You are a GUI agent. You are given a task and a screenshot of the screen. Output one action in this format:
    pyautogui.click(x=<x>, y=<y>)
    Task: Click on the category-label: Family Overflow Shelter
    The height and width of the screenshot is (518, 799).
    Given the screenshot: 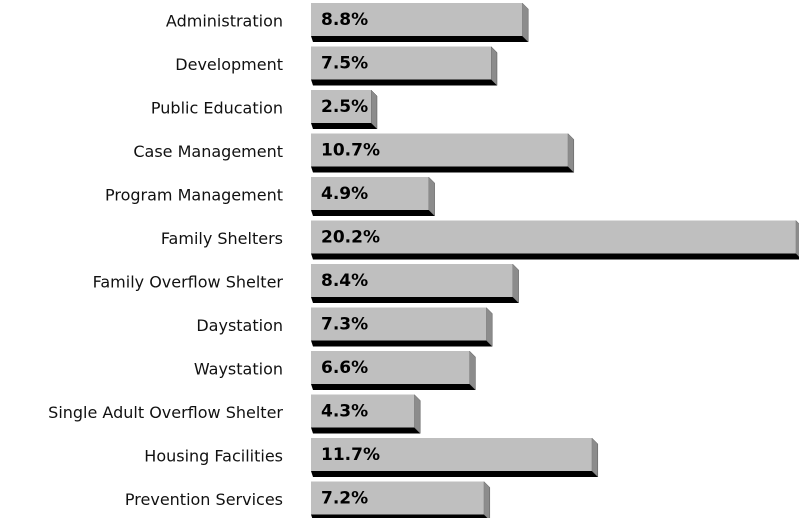 What is the action you would take?
    pyautogui.click(x=188, y=282)
    